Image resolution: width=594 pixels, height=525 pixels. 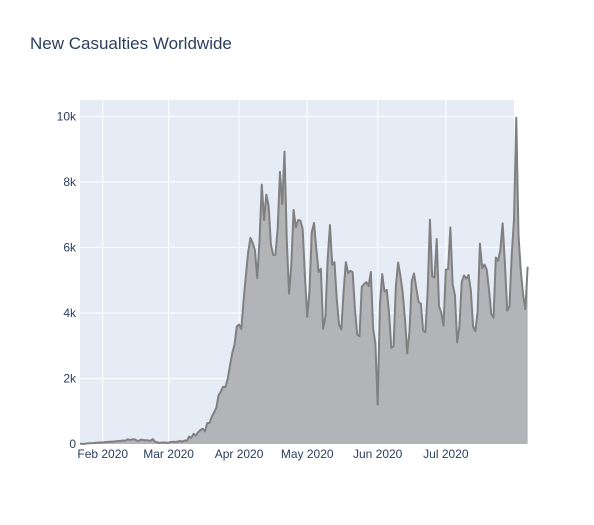 I want to click on chart-title: New Casualties Worldwide, so click(x=131, y=43).